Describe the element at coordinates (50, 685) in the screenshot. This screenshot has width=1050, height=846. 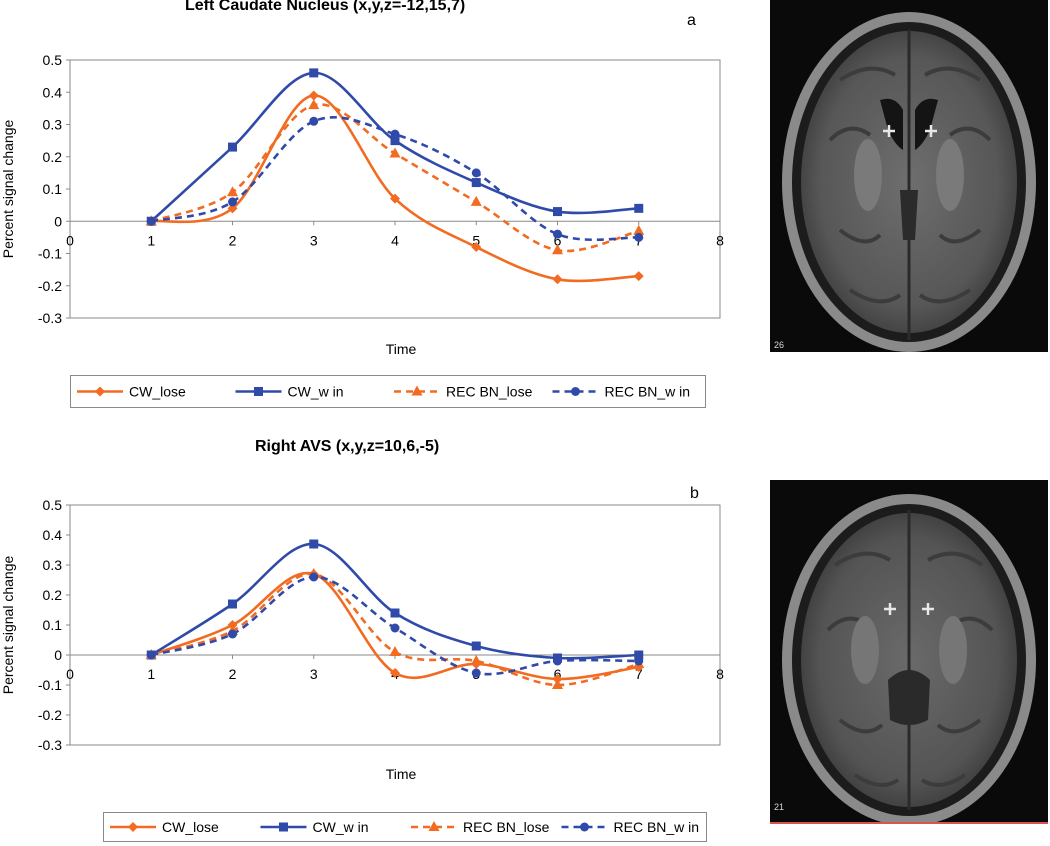
I see `y-tick-label: -0.1` at that location.